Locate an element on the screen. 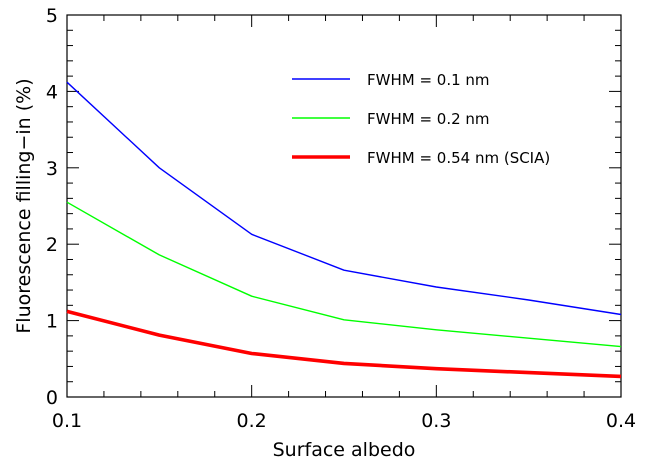  y-tick-label: 2 is located at coordinates (52, 245).